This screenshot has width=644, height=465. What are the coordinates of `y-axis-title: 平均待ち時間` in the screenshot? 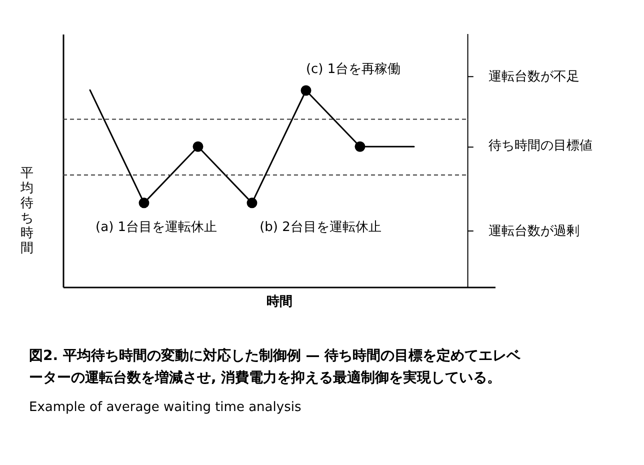 It's located at (27, 211).